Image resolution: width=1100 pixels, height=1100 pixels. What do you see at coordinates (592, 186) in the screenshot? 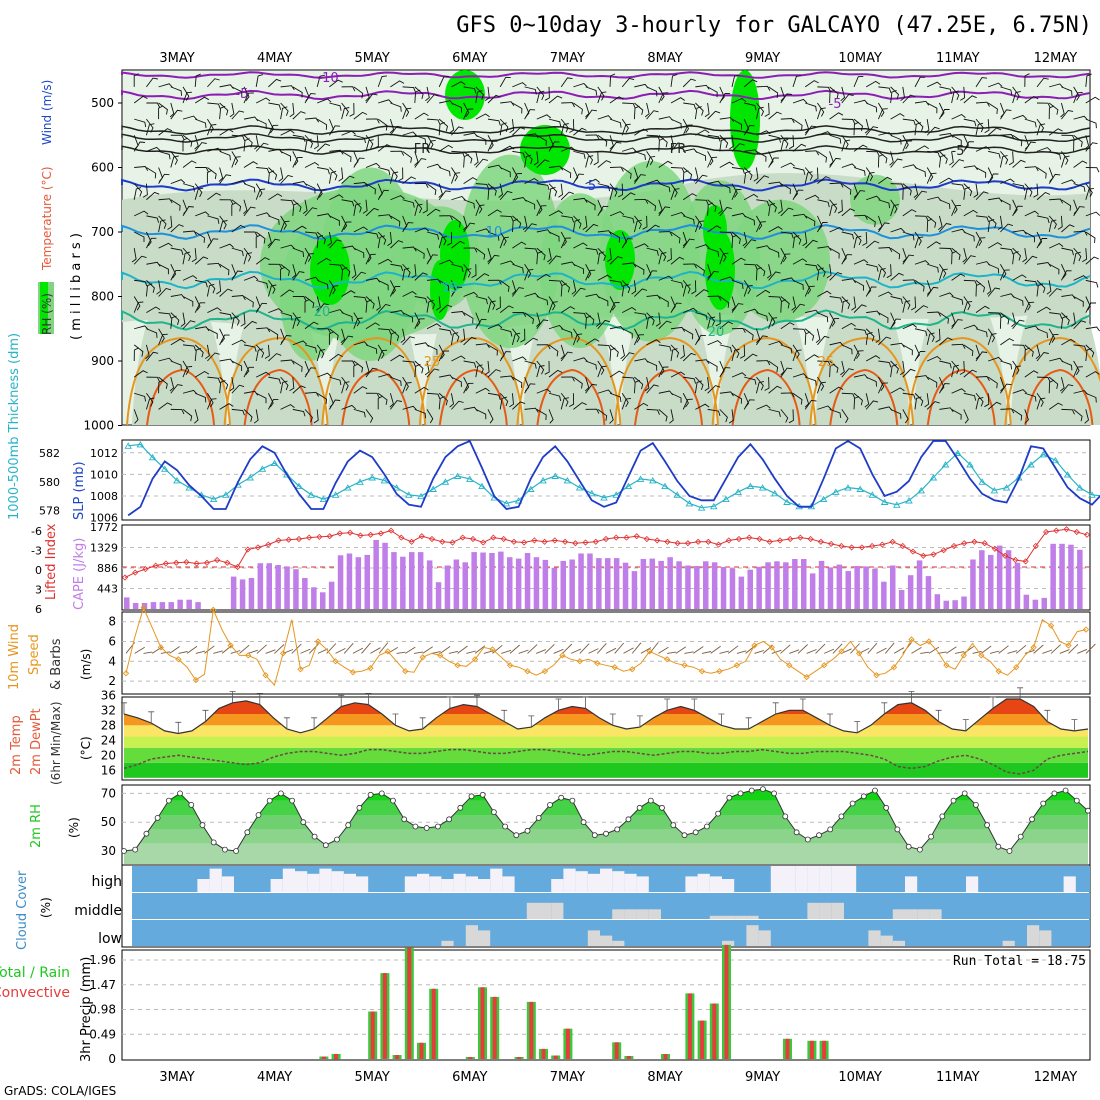
I see `contour-label: 5` at bounding box center [592, 186].